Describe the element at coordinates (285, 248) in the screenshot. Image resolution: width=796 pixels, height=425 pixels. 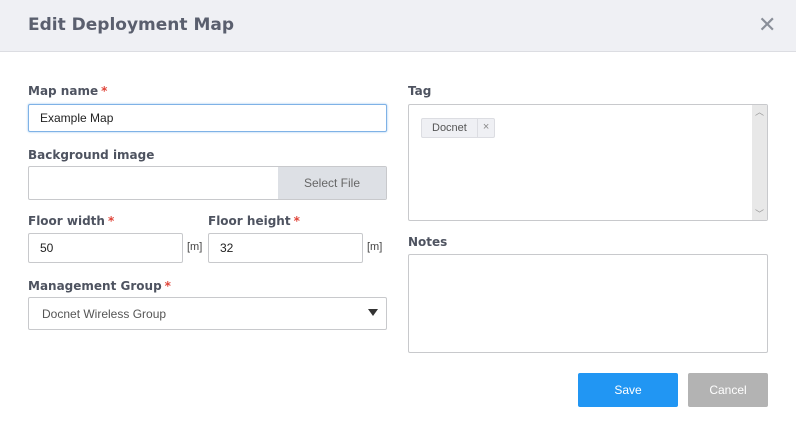
I see `floor-height-input: 32` at that location.